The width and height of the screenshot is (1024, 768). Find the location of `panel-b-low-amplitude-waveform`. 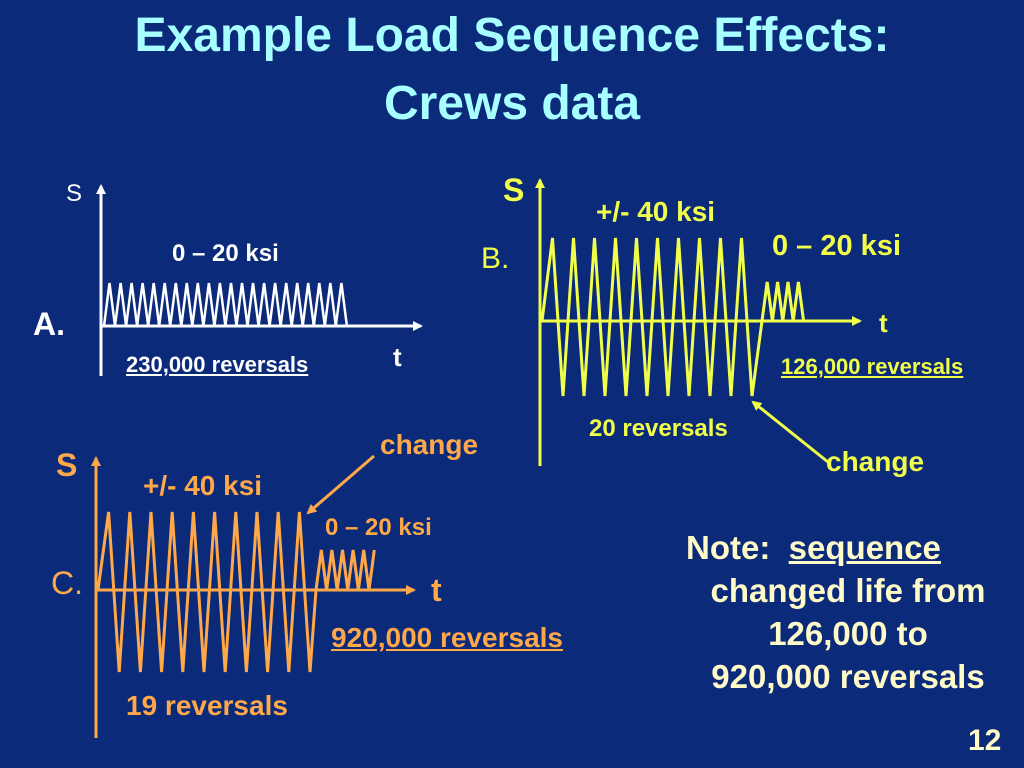

panel-b-low-amplitude-waveform is located at coordinates (783, 301).